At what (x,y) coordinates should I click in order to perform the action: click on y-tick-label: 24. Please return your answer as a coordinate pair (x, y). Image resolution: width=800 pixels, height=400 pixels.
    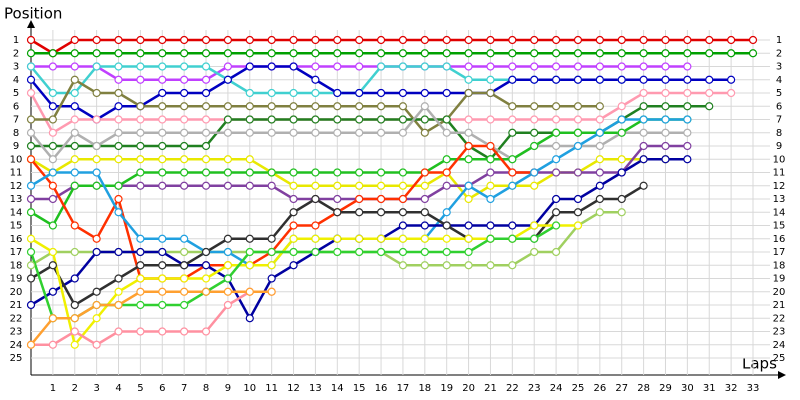
    Looking at the image, I should click on (16, 345).